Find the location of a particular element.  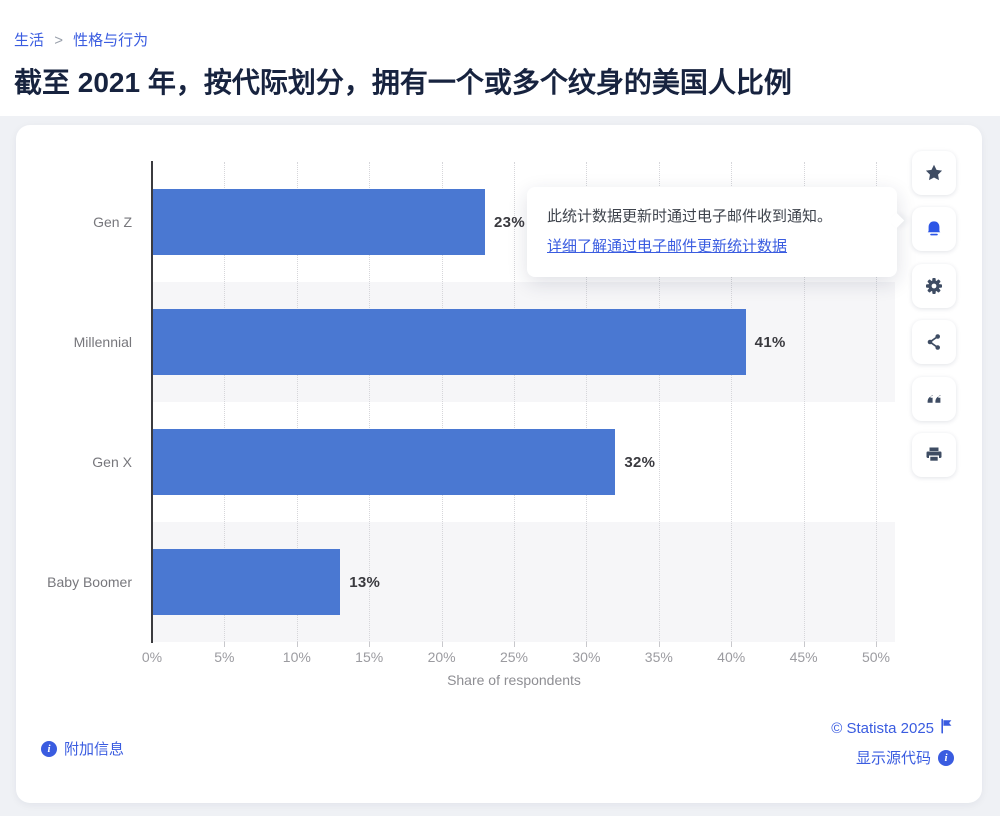

x-tick-label: 35% is located at coordinates (658, 657).